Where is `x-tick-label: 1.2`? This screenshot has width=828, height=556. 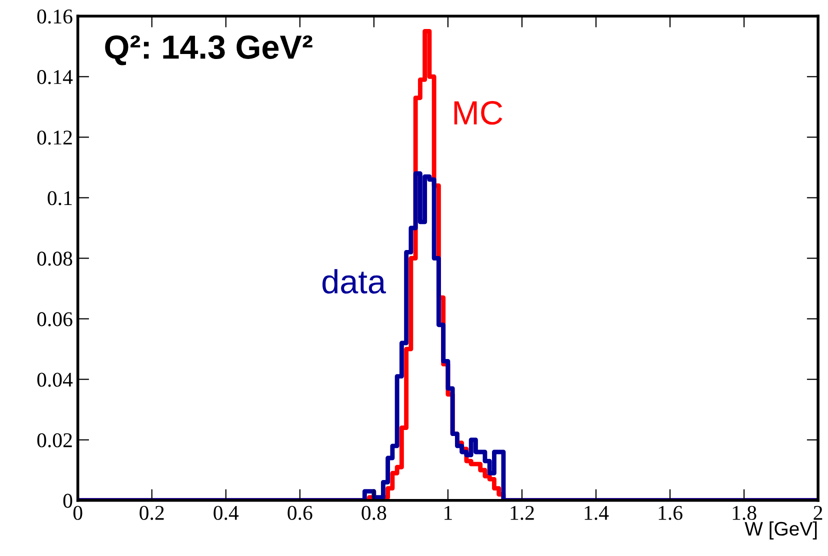 x-tick-label: 1.2 is located at coordinates (522, 513).